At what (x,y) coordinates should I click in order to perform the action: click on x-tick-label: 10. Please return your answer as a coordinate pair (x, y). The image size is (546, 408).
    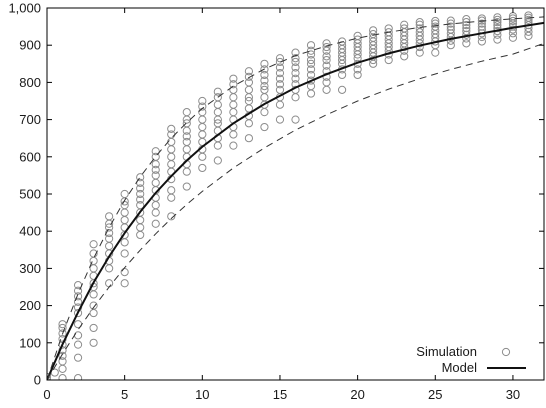
    Looking at the image, I should click on (202, 394).